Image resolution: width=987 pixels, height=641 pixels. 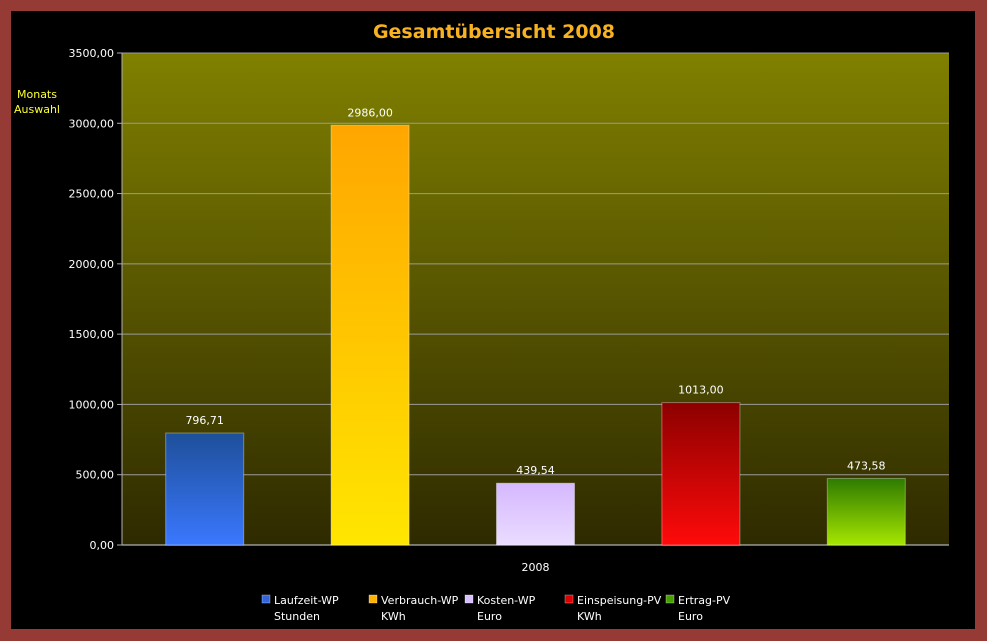 I want to click on data-label: 796,71, so click(x=204, y=420).